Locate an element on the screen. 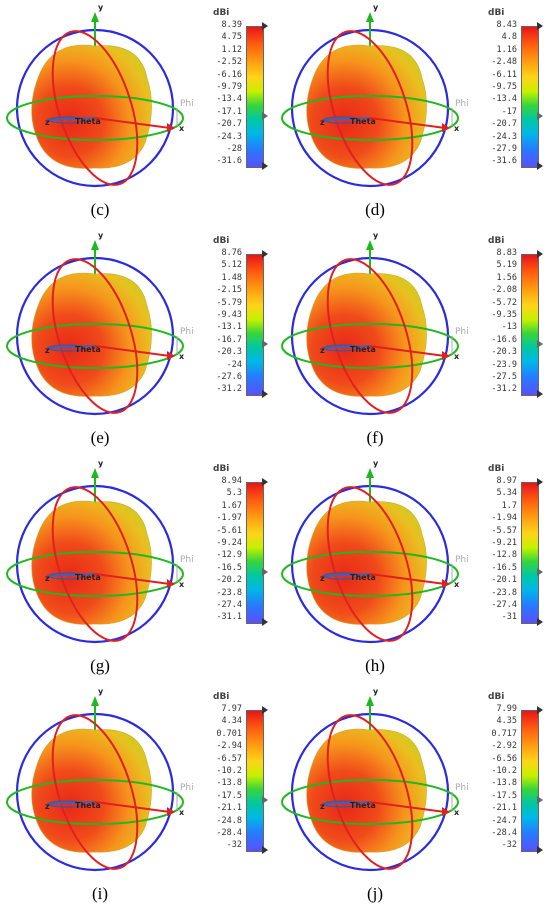 This screenshot has height=912, width=550. scale-tick-label: 5.34 is located at coordinates (506, 493).